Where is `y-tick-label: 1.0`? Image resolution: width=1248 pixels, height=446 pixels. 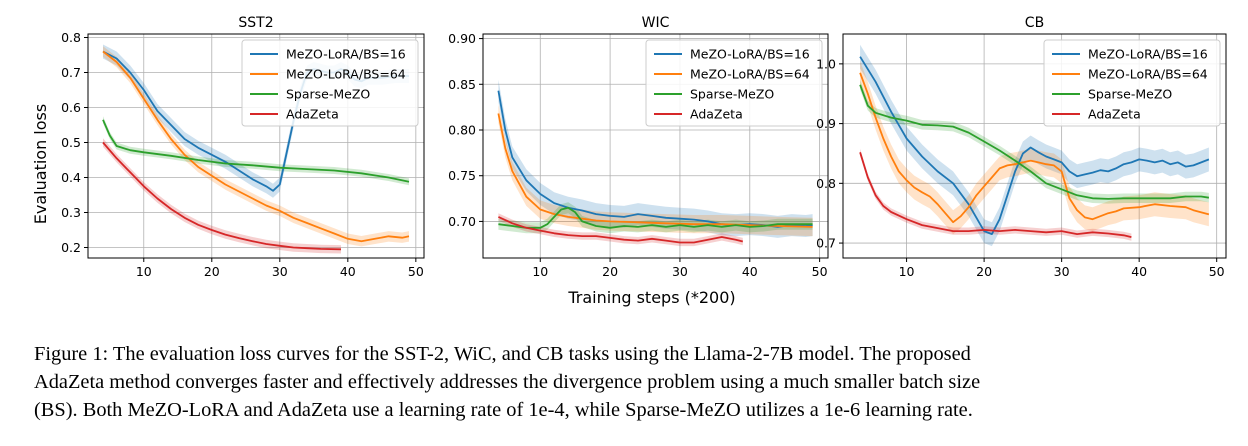
y-tick-label: 1.0 is located at coordinates (826, 63).